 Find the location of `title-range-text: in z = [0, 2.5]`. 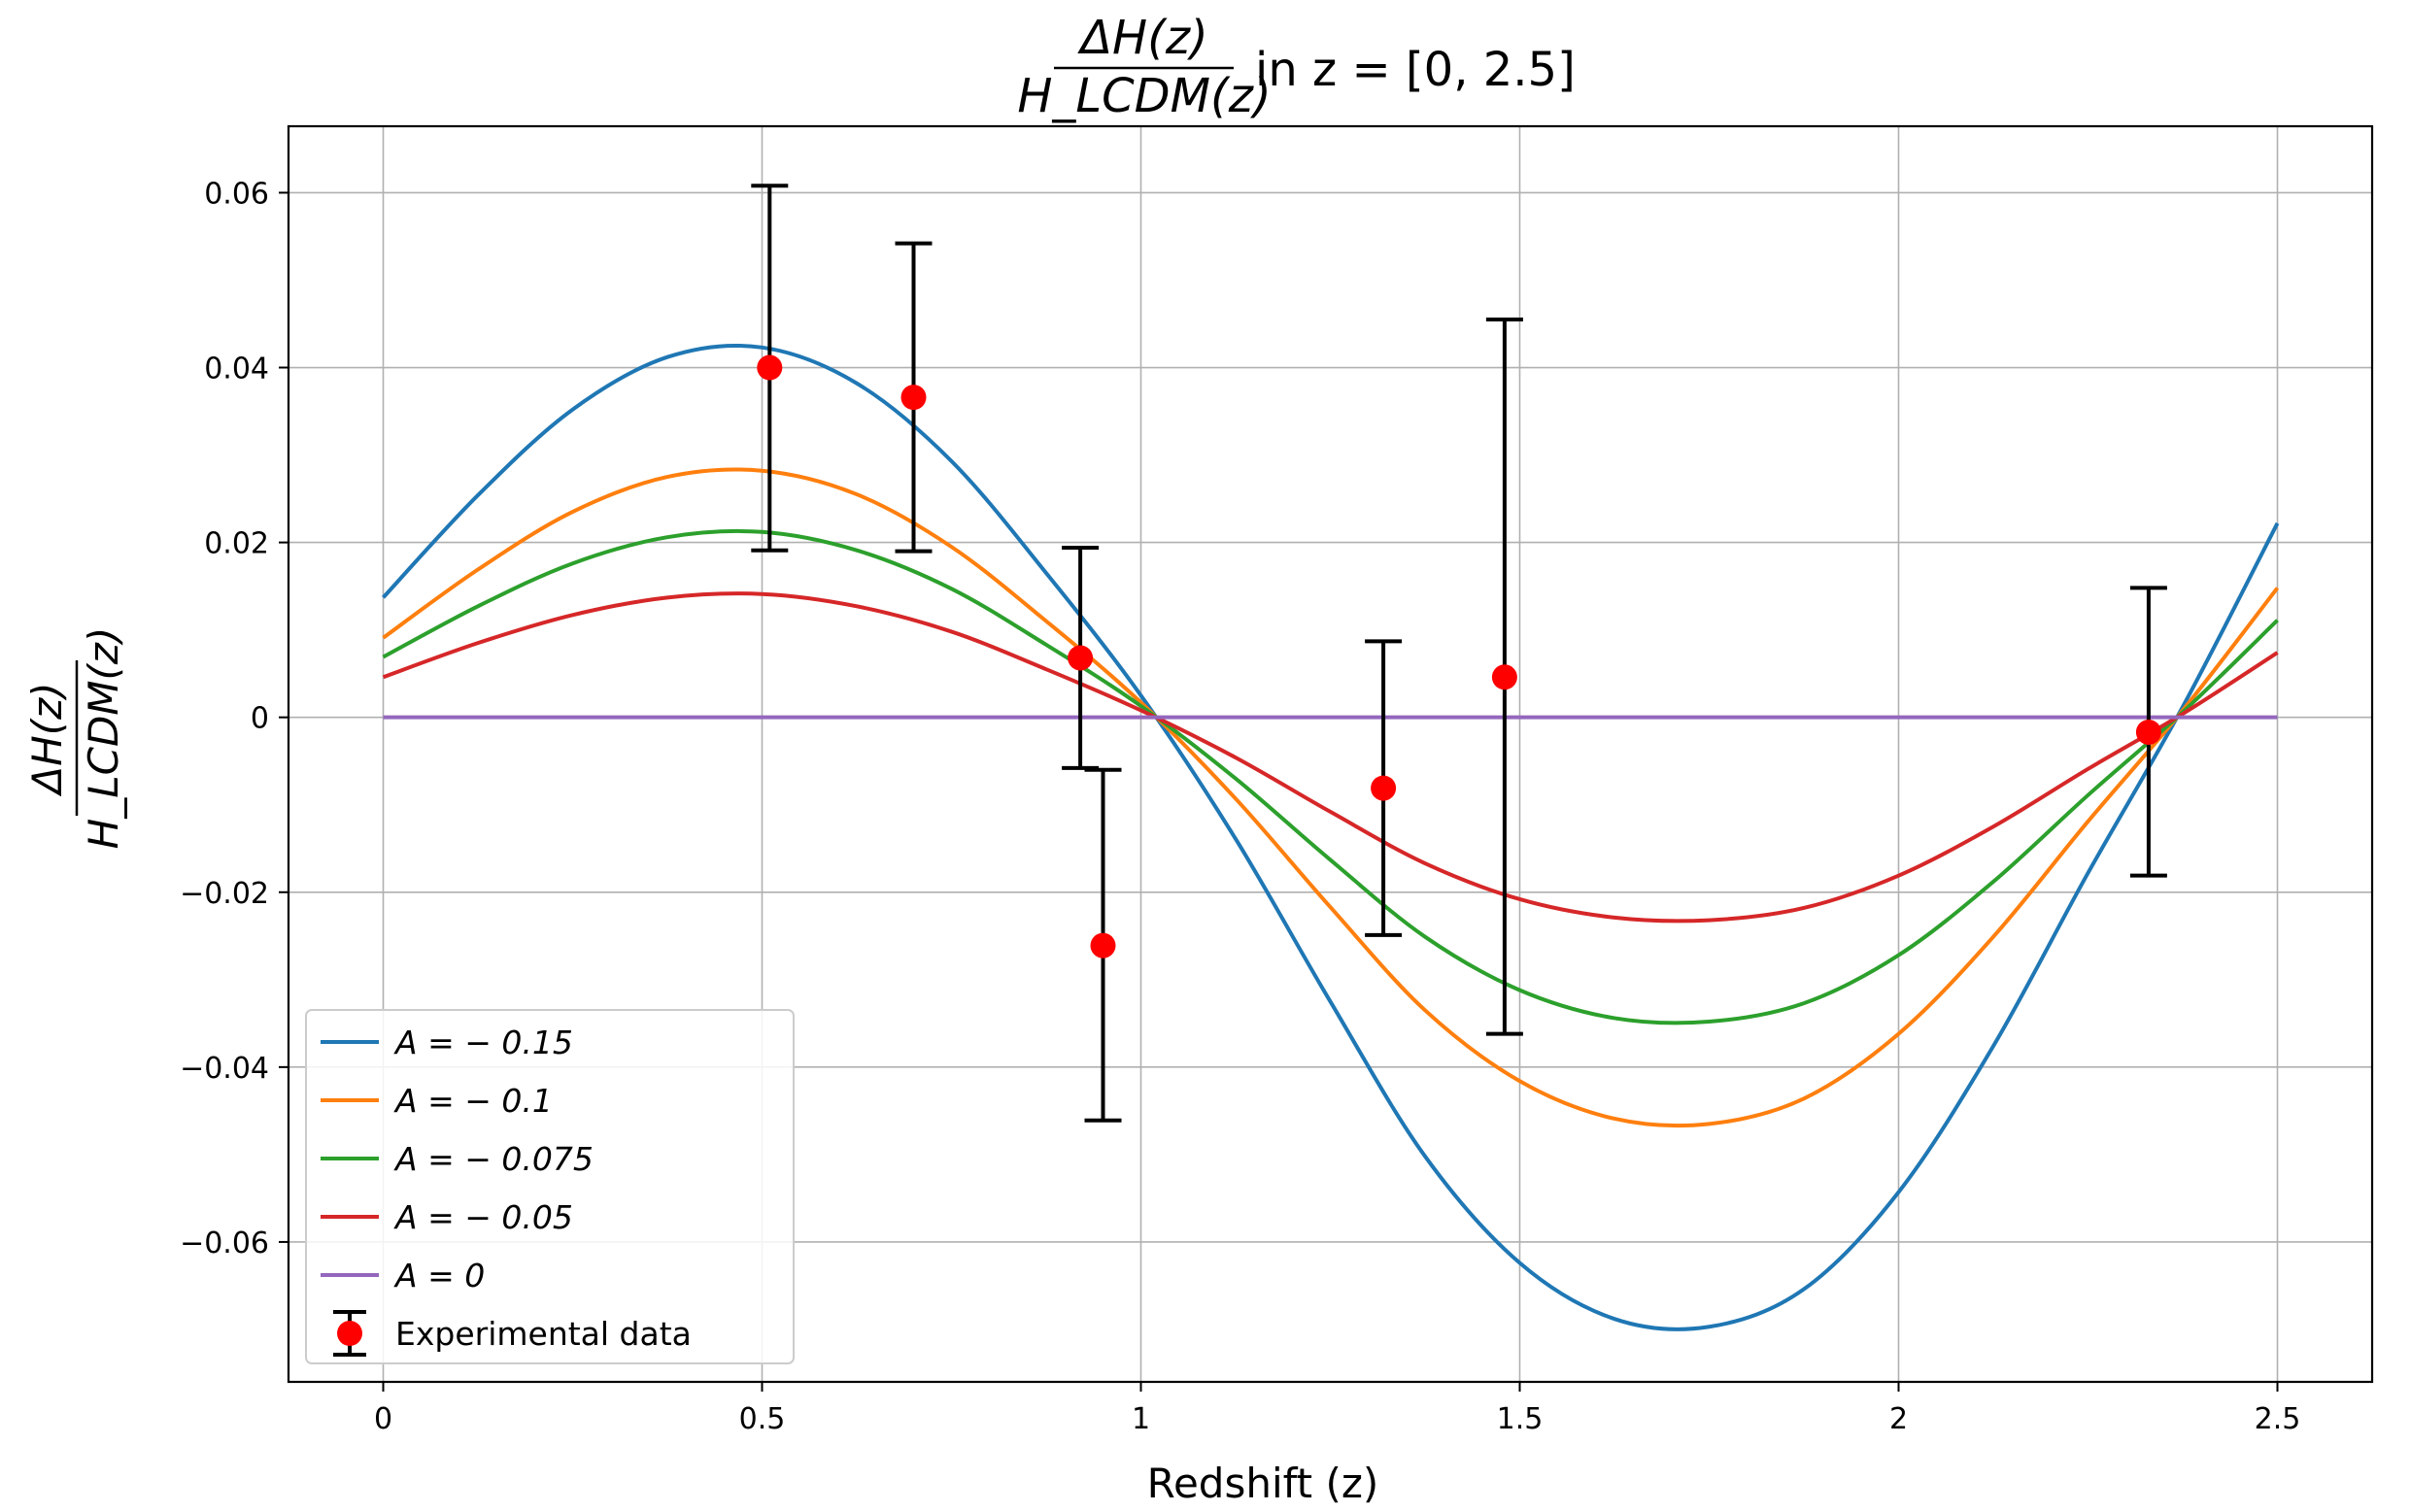

title-range-text: in z = [0, 2.5] is located at coordinates (1415, 70).